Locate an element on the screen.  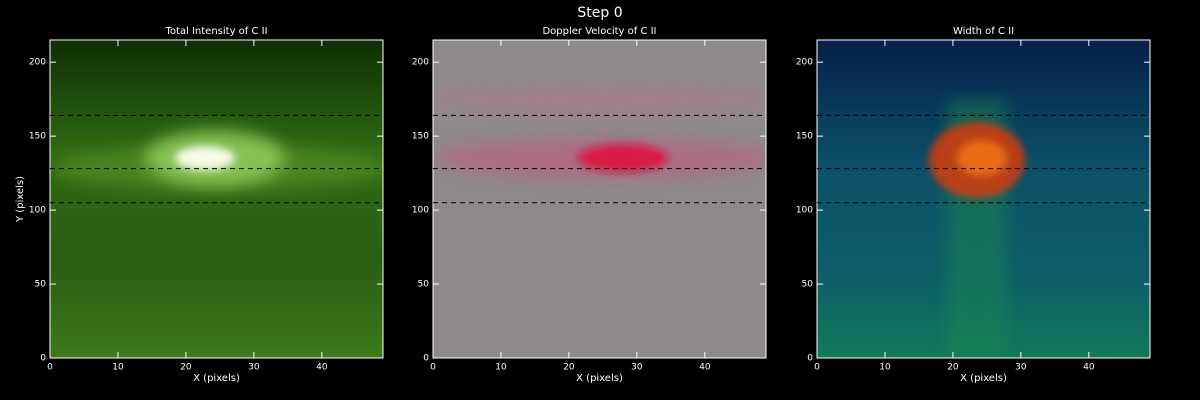
y-axis-label: Y (pixels) is located at coordinates (20, 199).